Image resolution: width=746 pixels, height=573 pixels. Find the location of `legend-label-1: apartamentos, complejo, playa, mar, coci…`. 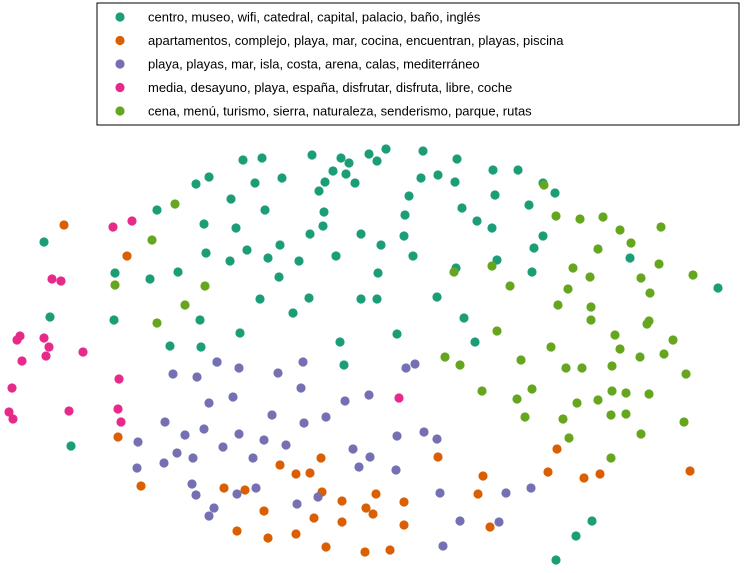

legend-label-1: apartamentos, complejo, playa, mar, coci… is located at coordinates (356, 40).